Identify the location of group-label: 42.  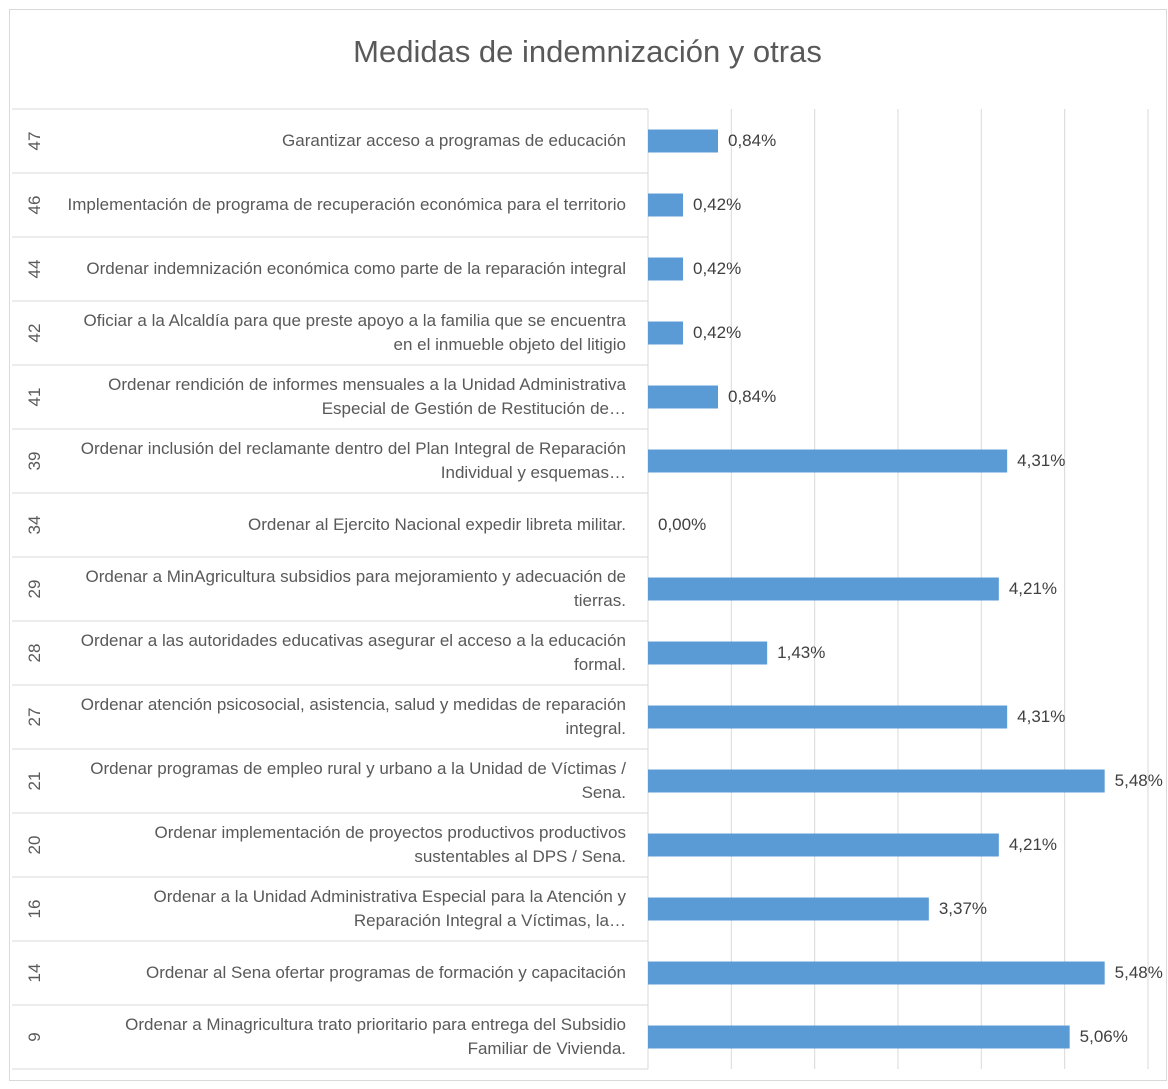
(34, 333).